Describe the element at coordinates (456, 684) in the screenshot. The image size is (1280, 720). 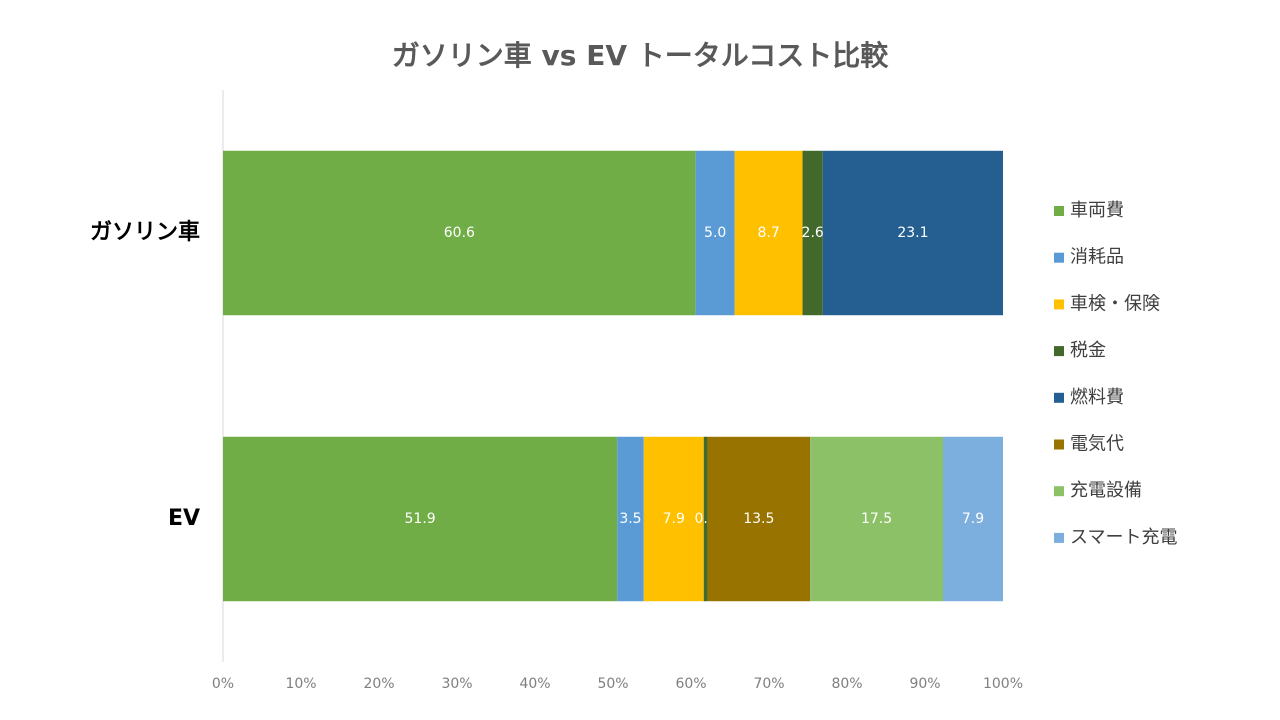
I see `x-tick-label: 30%` at that location.